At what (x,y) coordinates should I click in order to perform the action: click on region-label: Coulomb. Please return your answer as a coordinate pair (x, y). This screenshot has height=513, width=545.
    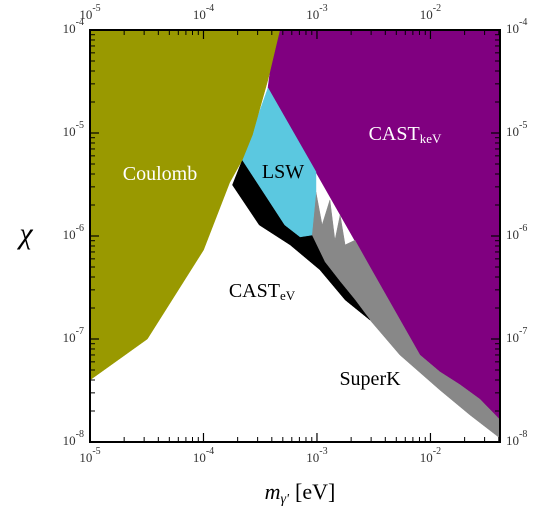
    Looking at the image, I should click on (160, 174).